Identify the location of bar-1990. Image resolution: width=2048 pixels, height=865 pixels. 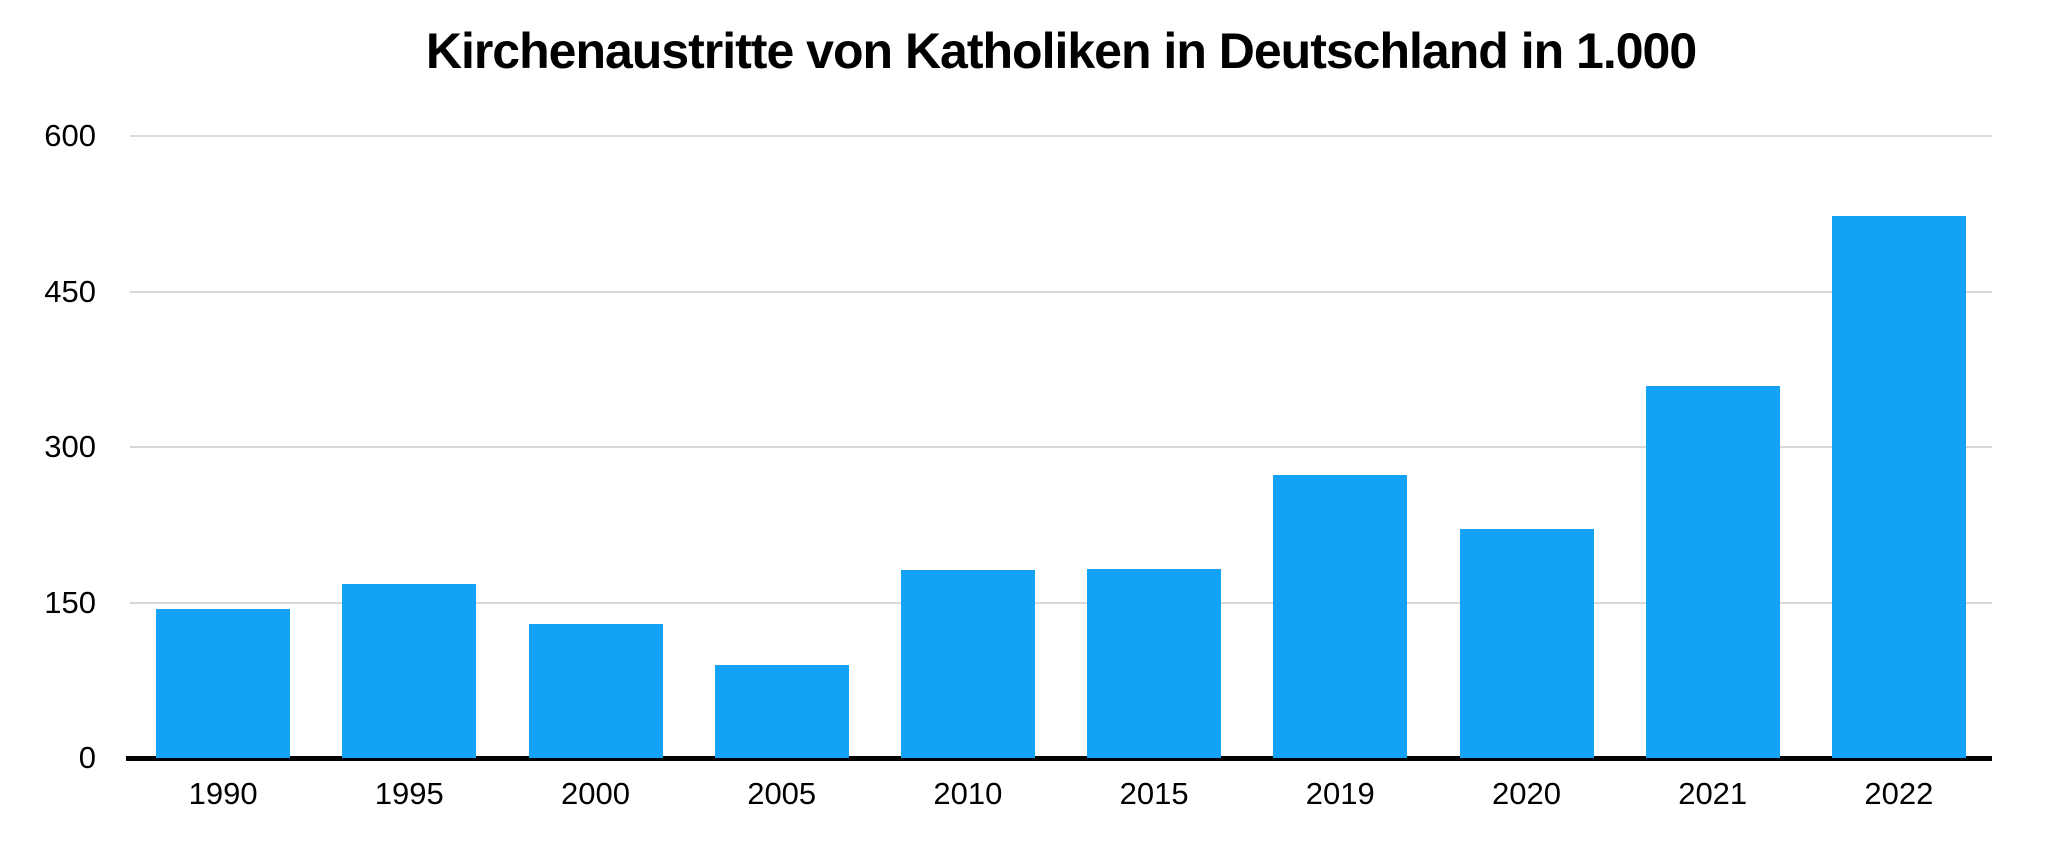
(223, 683).